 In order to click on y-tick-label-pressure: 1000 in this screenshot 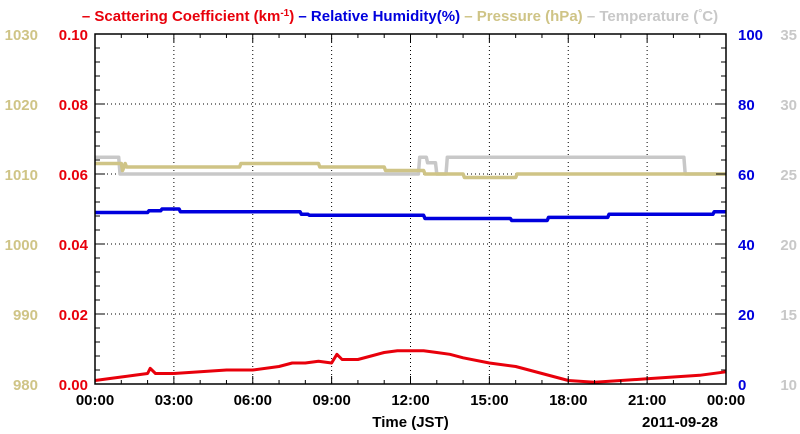, I will do `click(21, 245)`.